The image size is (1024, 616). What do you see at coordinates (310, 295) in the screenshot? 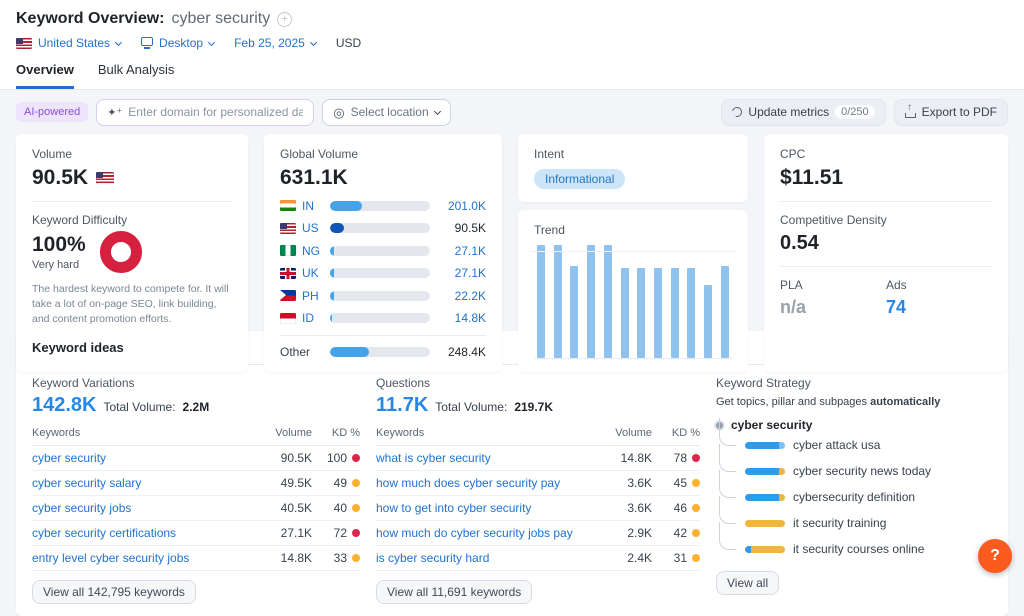
I see `country-link: PH` at bounding box center [310, 295].